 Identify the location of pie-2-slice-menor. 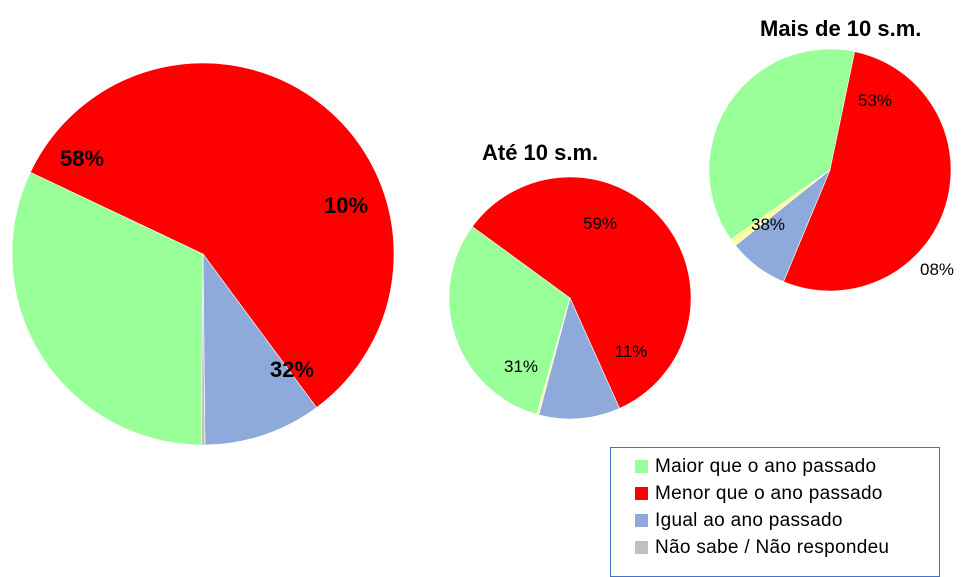
(867, 171).